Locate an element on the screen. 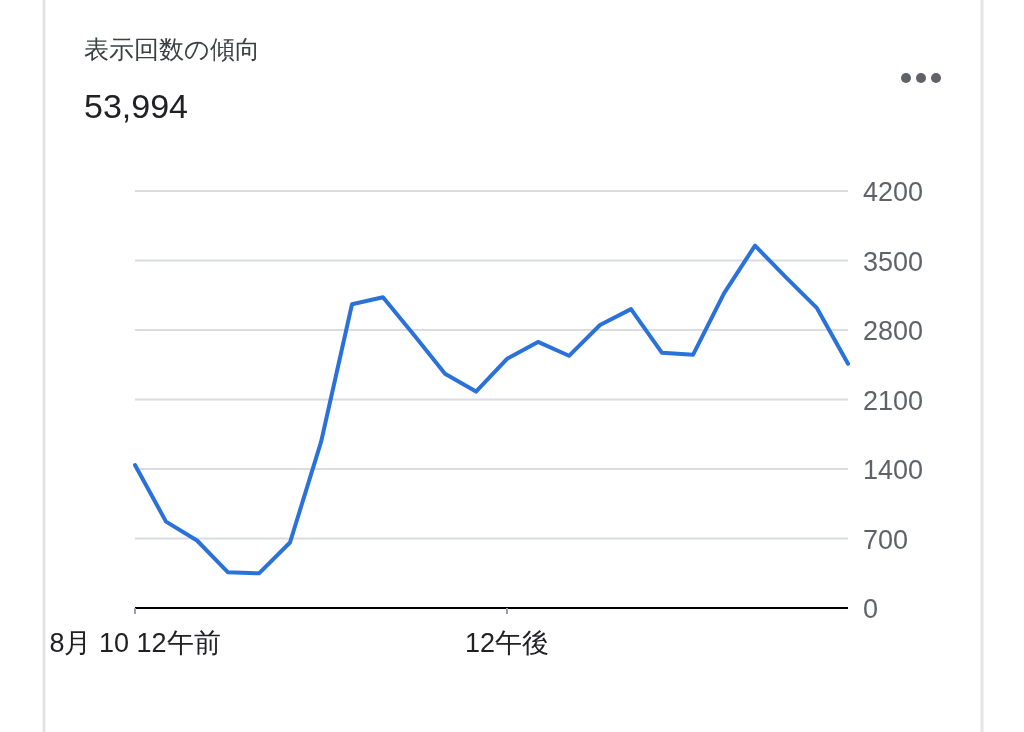 The image size is (1024, 732). y-tick-label: 0 is located at coordinates (871, 609).